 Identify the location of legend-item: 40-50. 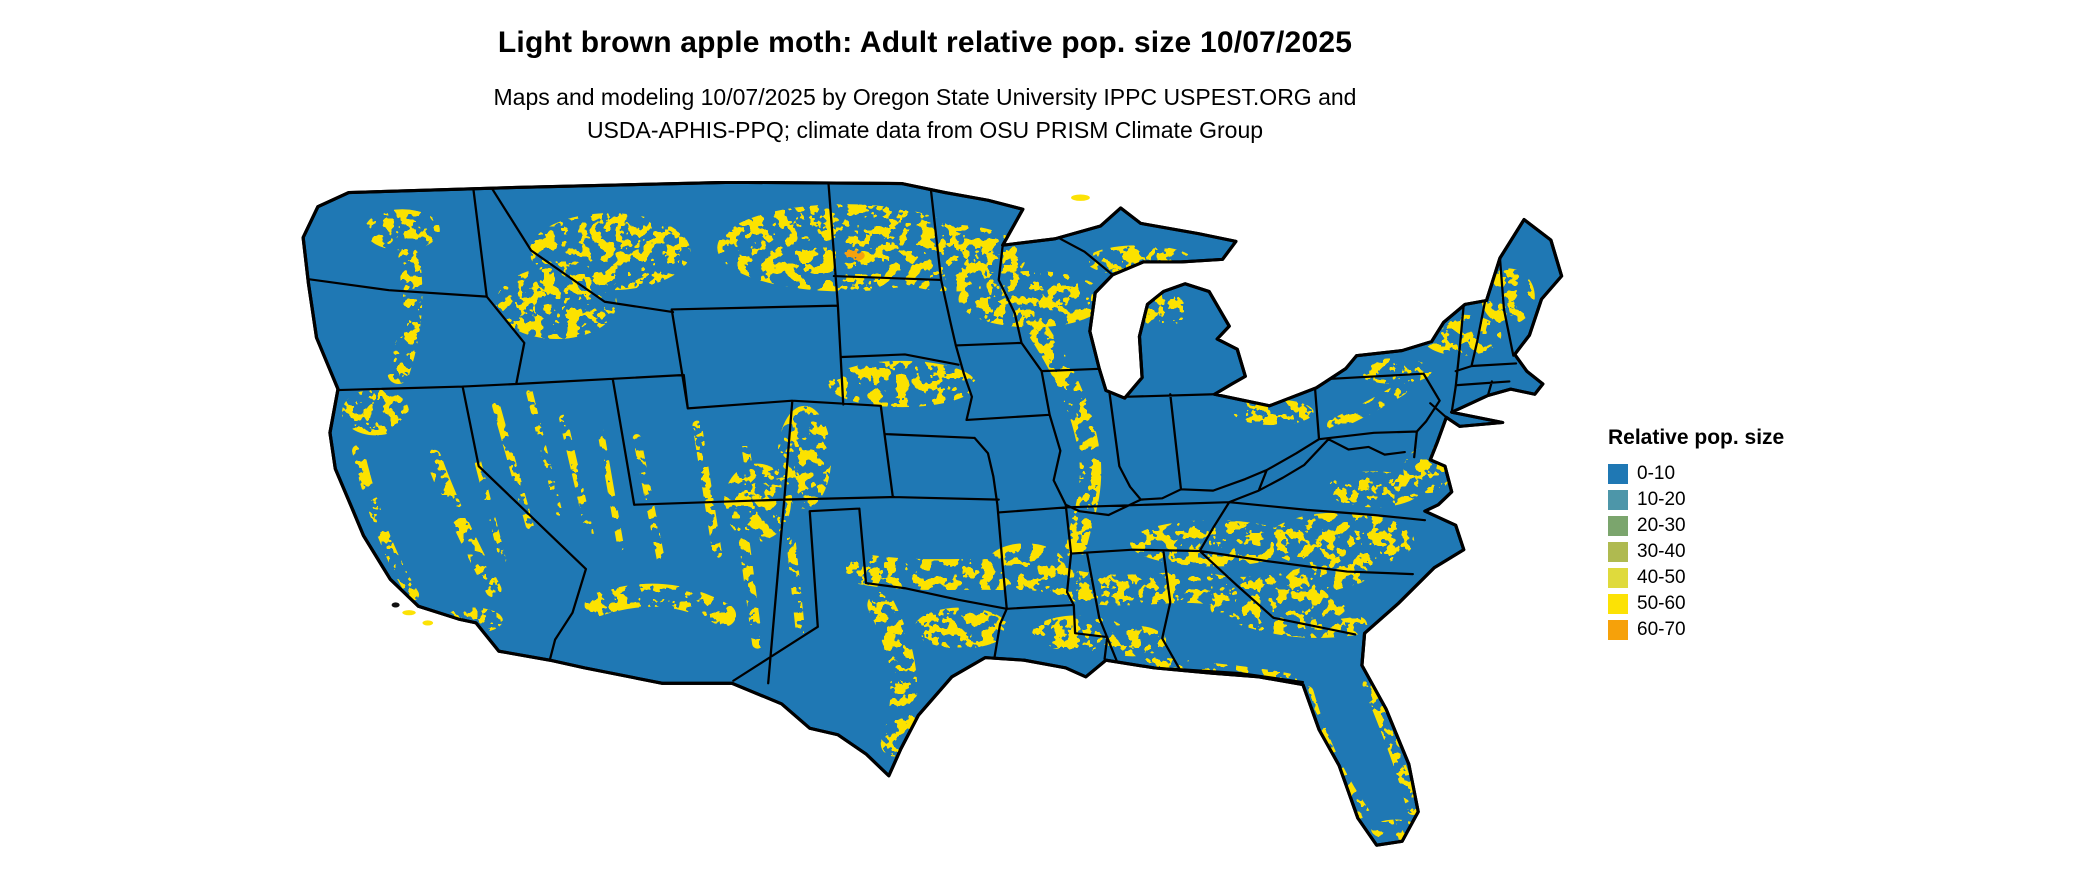
(1758, 578).